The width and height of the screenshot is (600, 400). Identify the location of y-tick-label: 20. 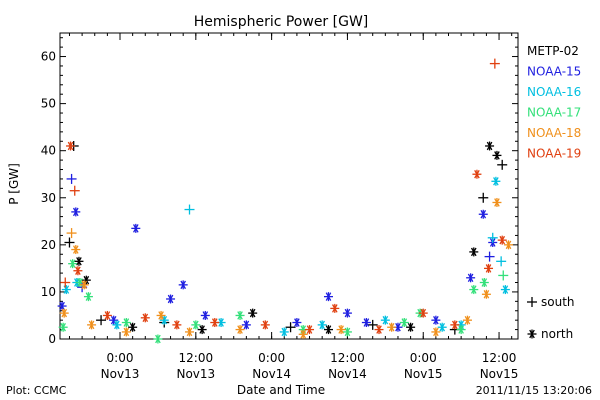
(48, 245).